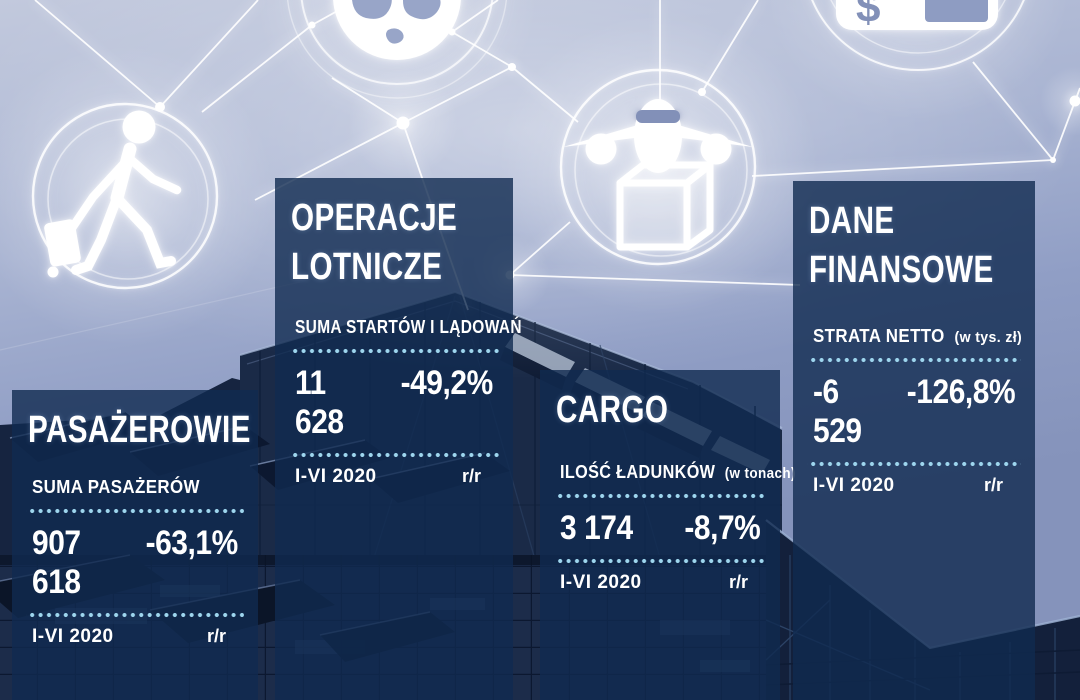 Image resolution: width=1080 pixels, height=700 pixels. What do you see at coordinates (722, 527) in the screenshot?
I see `metric-change: -8,7%` at bounding box center [722, 527].